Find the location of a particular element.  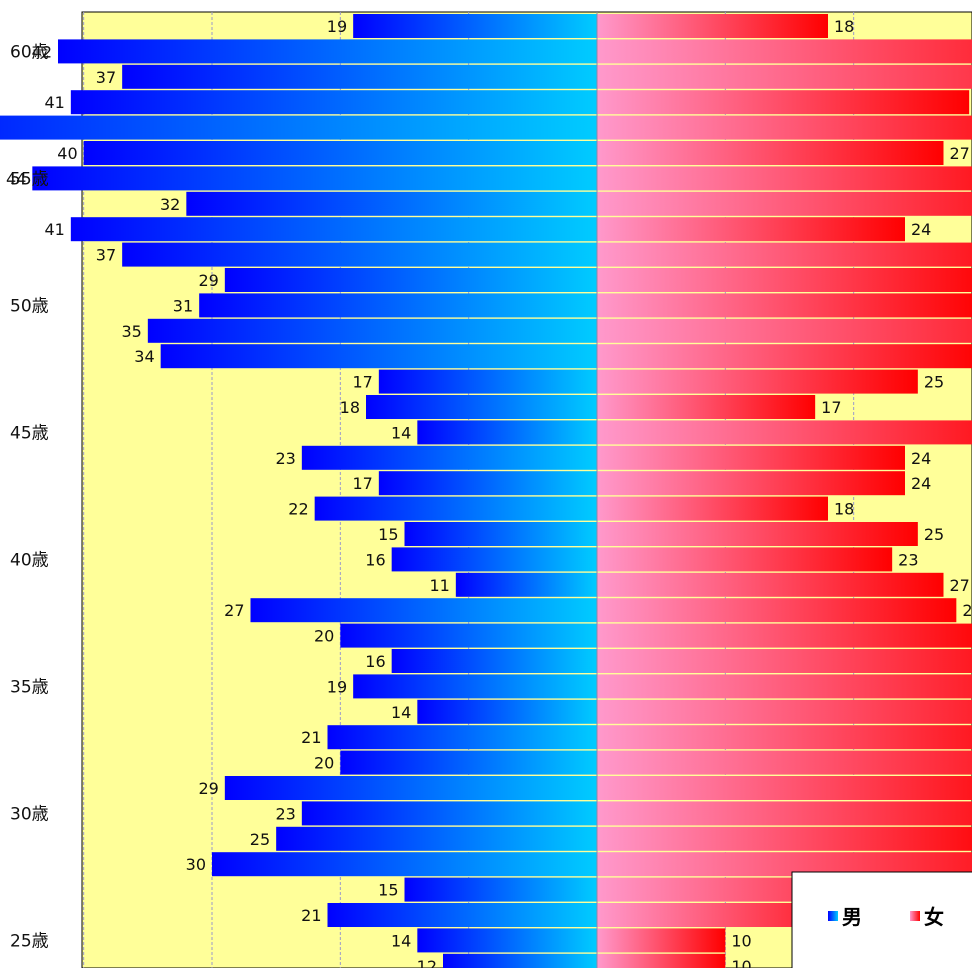

data-label-male: 31 is located at coordinates (183, 305).